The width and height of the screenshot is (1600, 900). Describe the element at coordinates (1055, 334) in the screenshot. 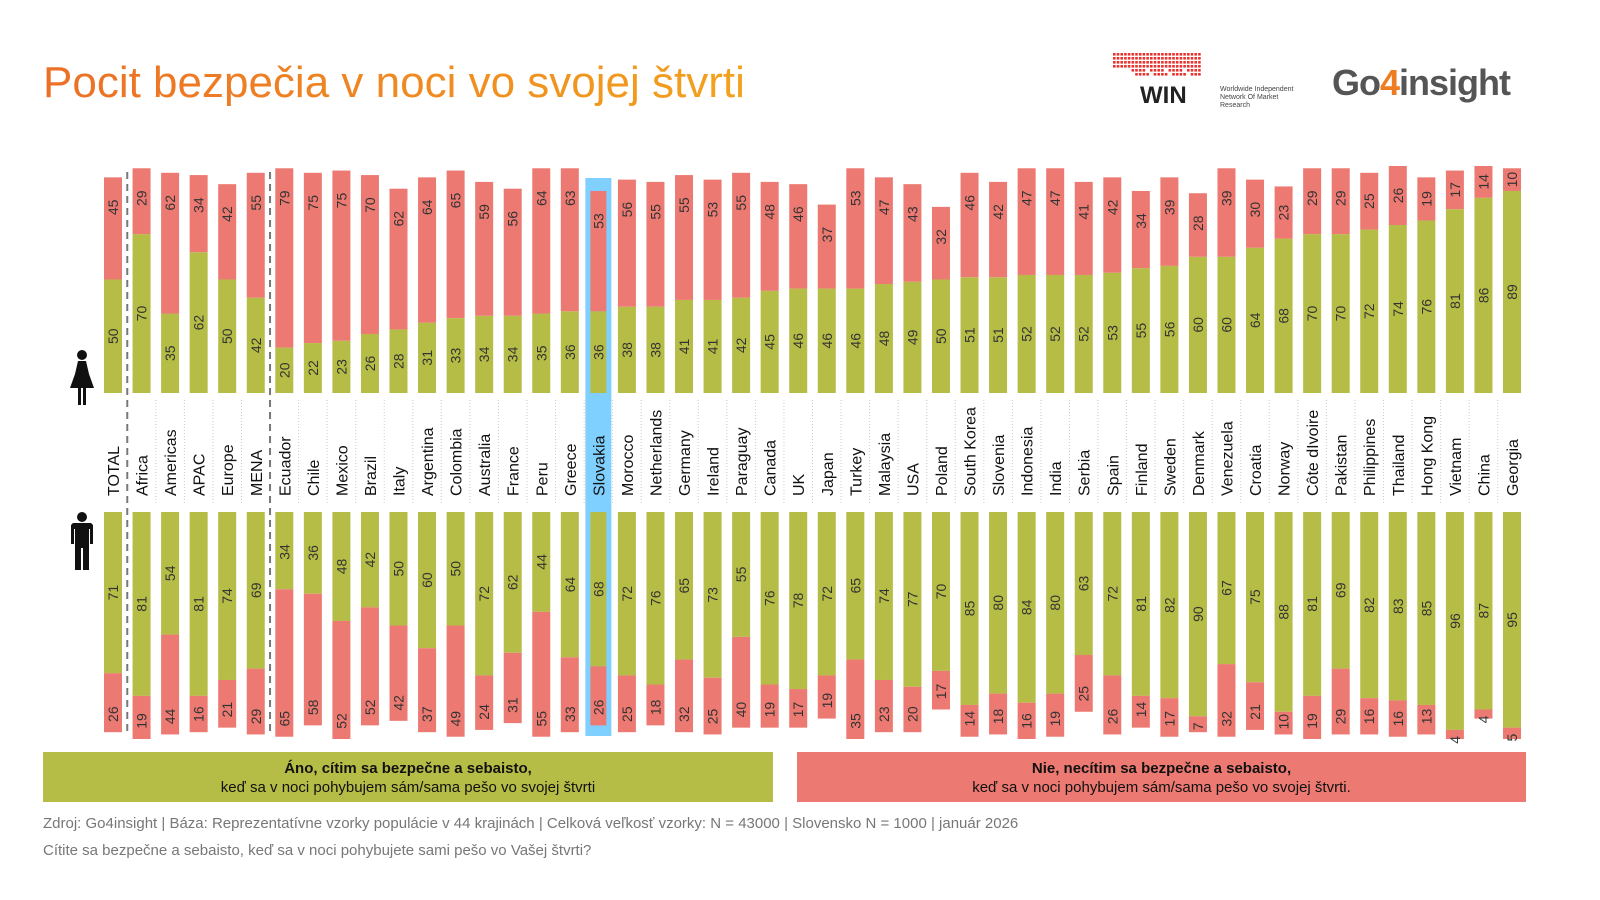

I see `value-label-women-yes: 52` at that location.